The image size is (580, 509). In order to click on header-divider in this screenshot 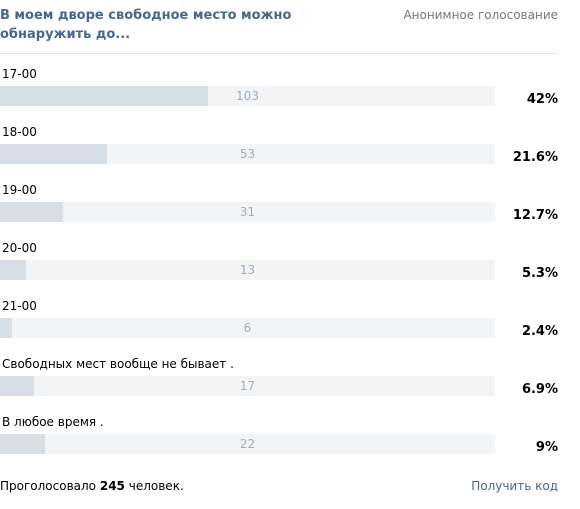, I will do `click(279, 53)`.